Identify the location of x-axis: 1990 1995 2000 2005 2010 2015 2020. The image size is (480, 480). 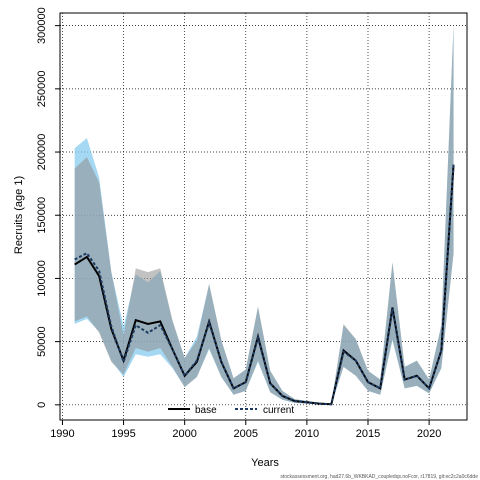
(245, 430).